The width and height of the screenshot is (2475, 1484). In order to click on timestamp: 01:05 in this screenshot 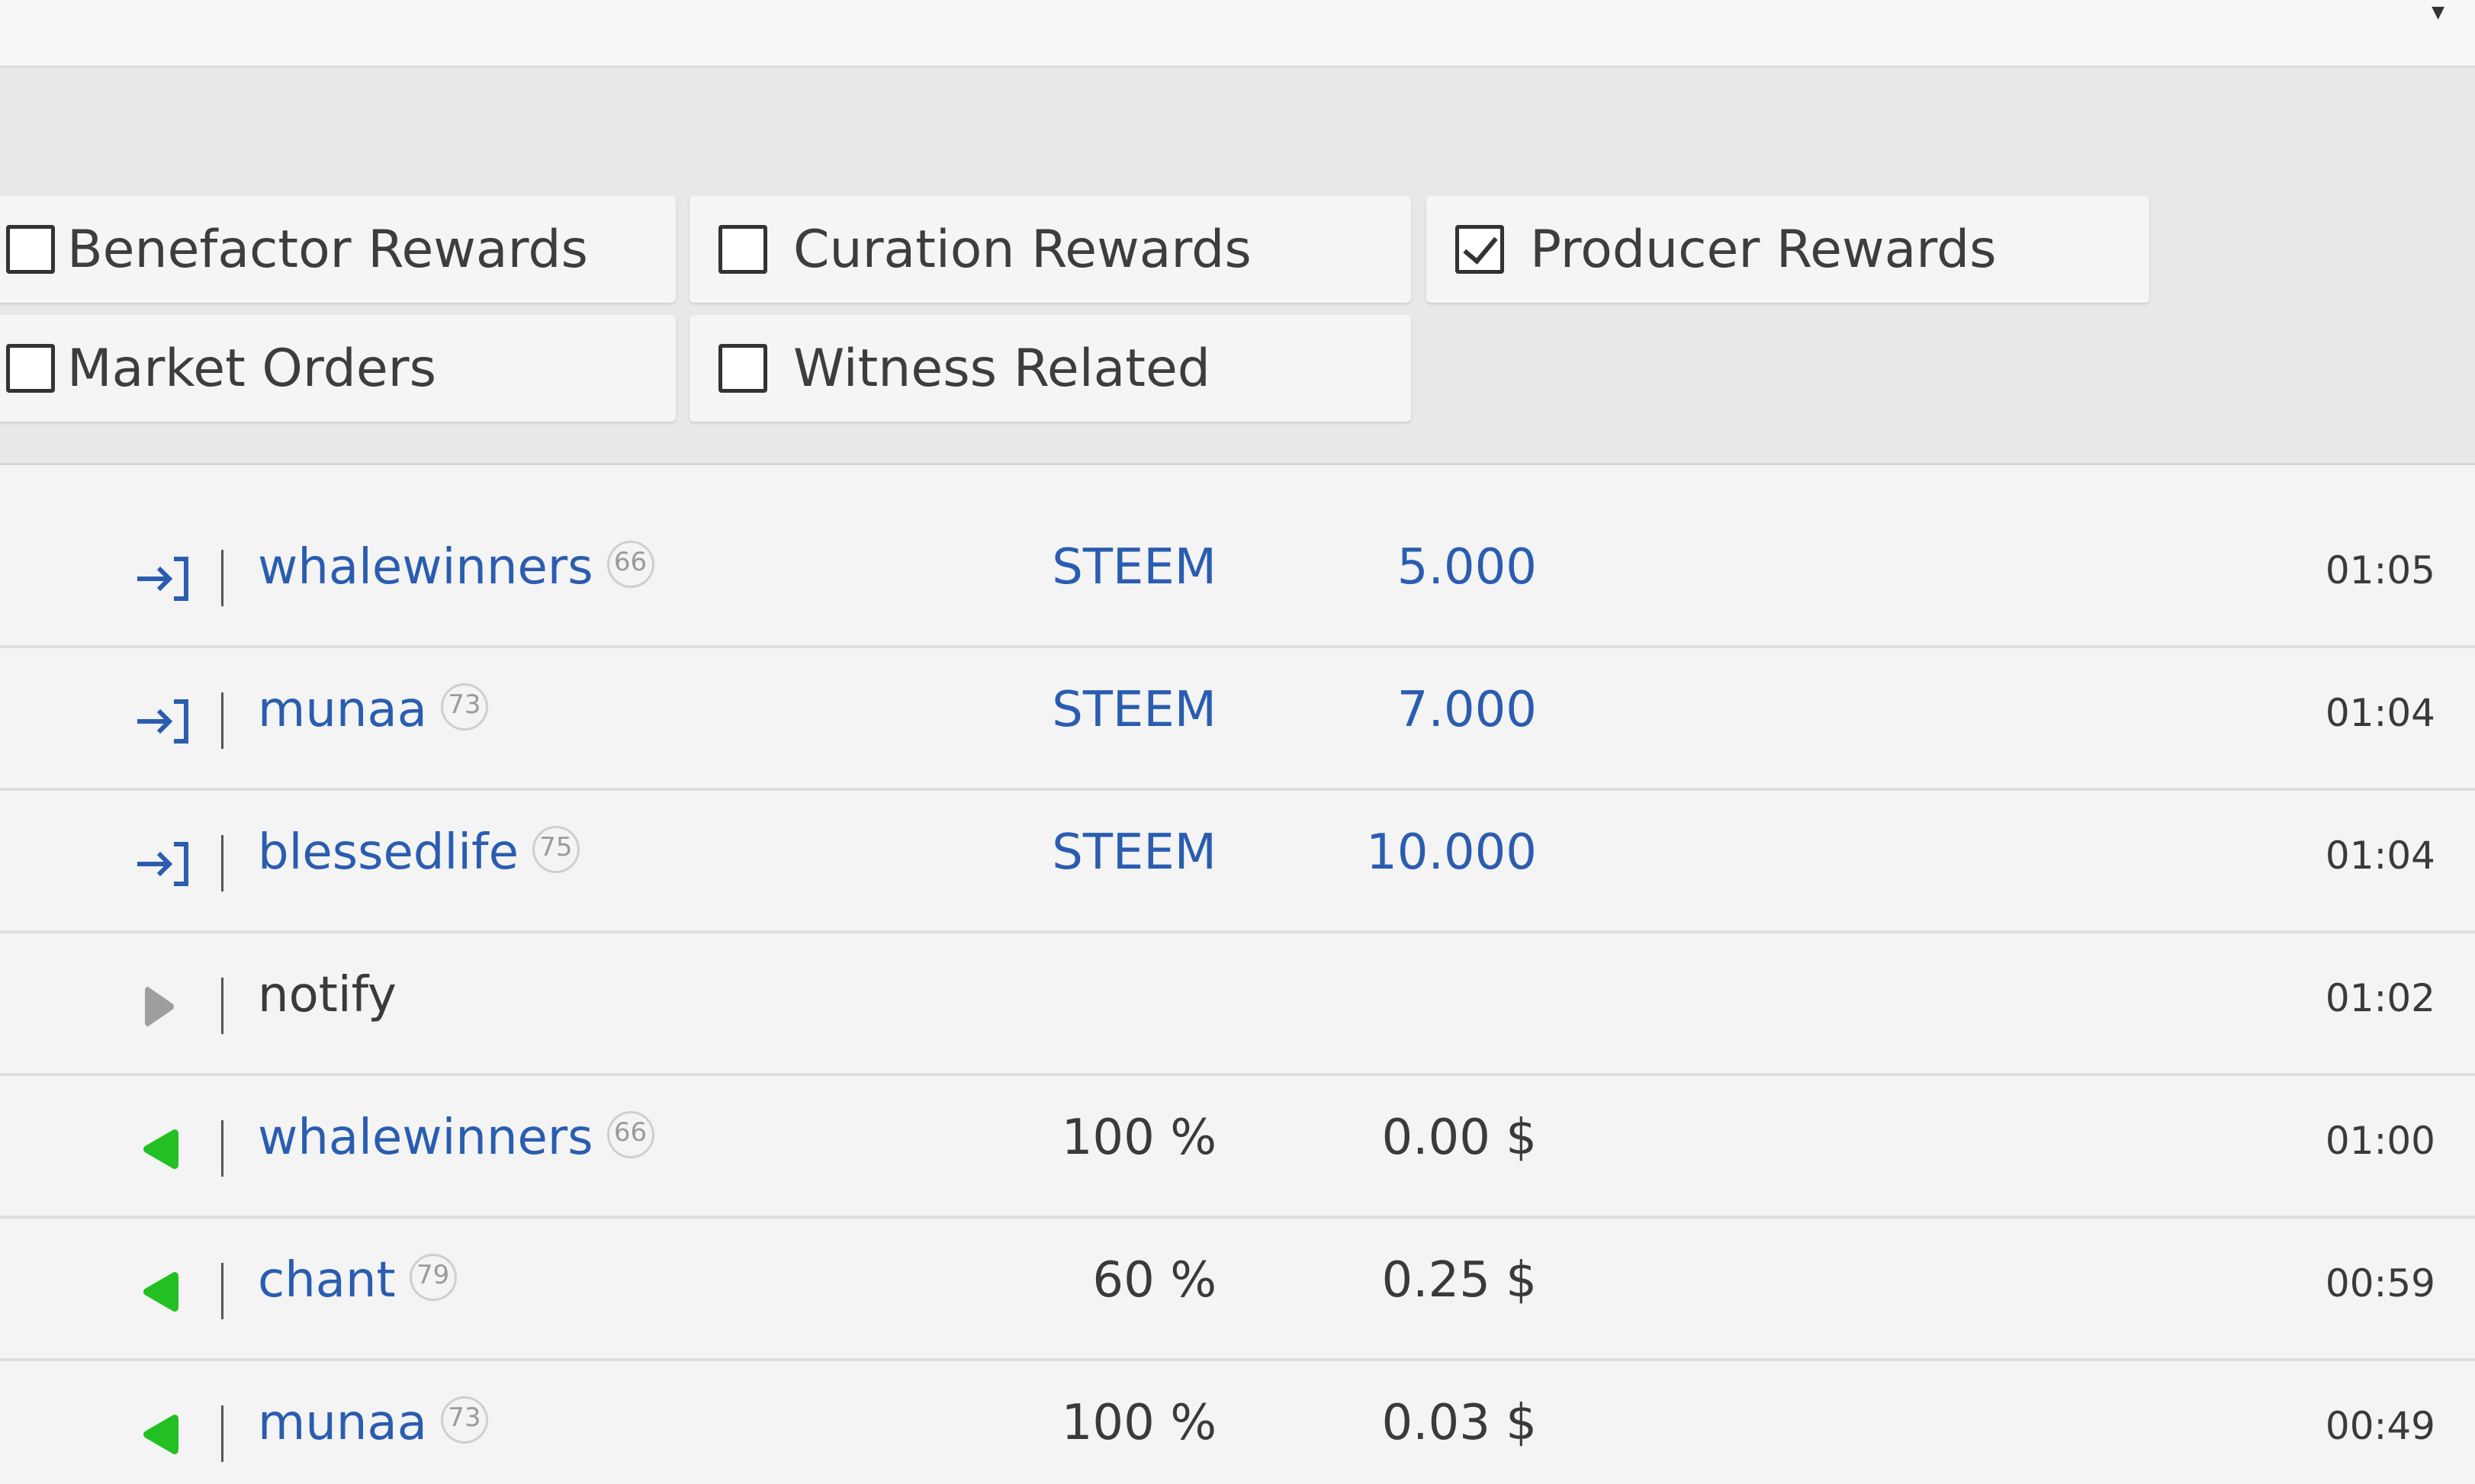, I will do `click(2380, 570)`.